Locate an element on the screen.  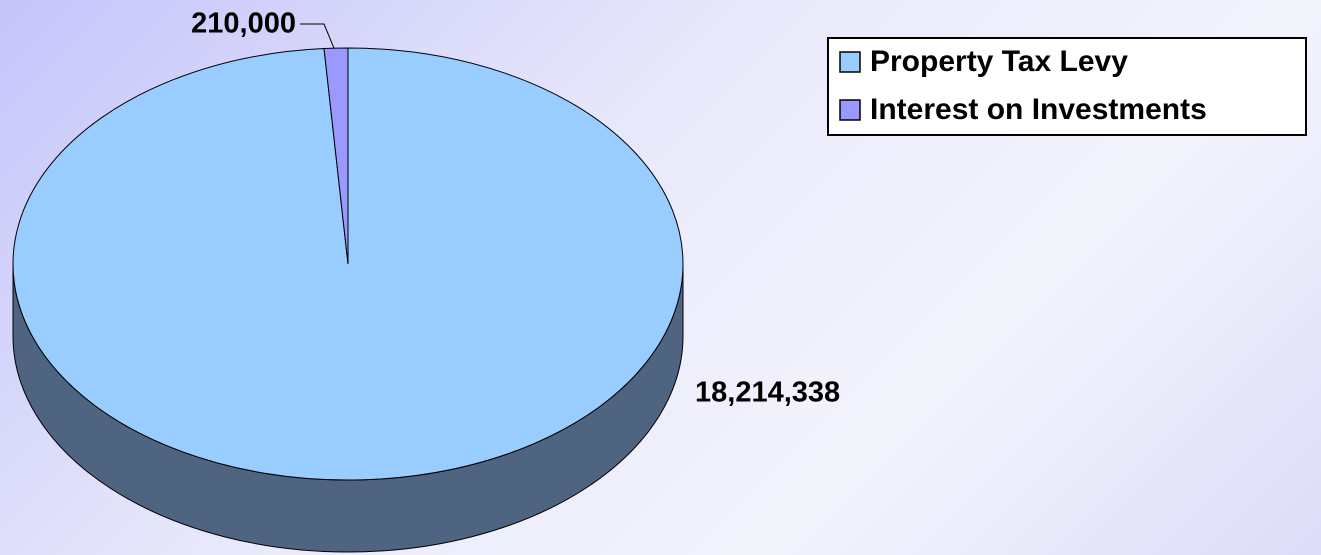
pie-slice is located at coordinates (336, 156).